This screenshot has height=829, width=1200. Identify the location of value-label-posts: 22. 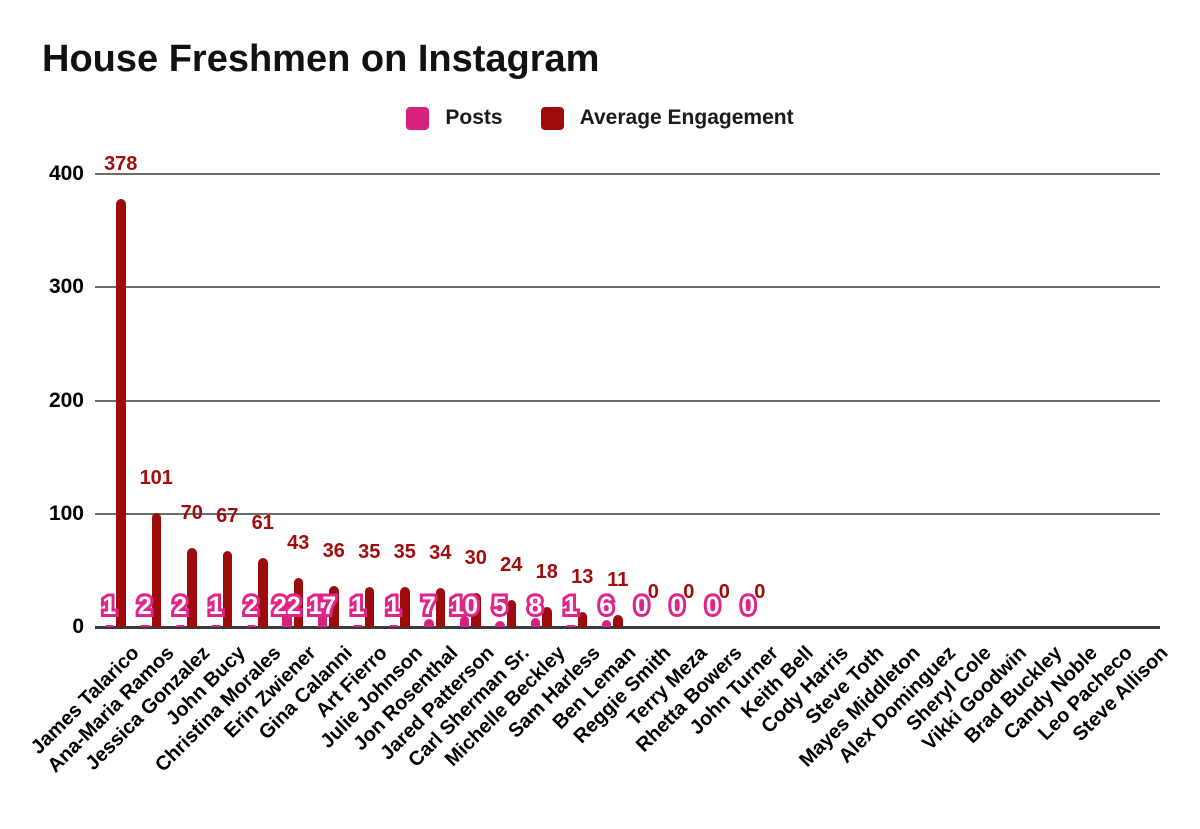
(287, 606).